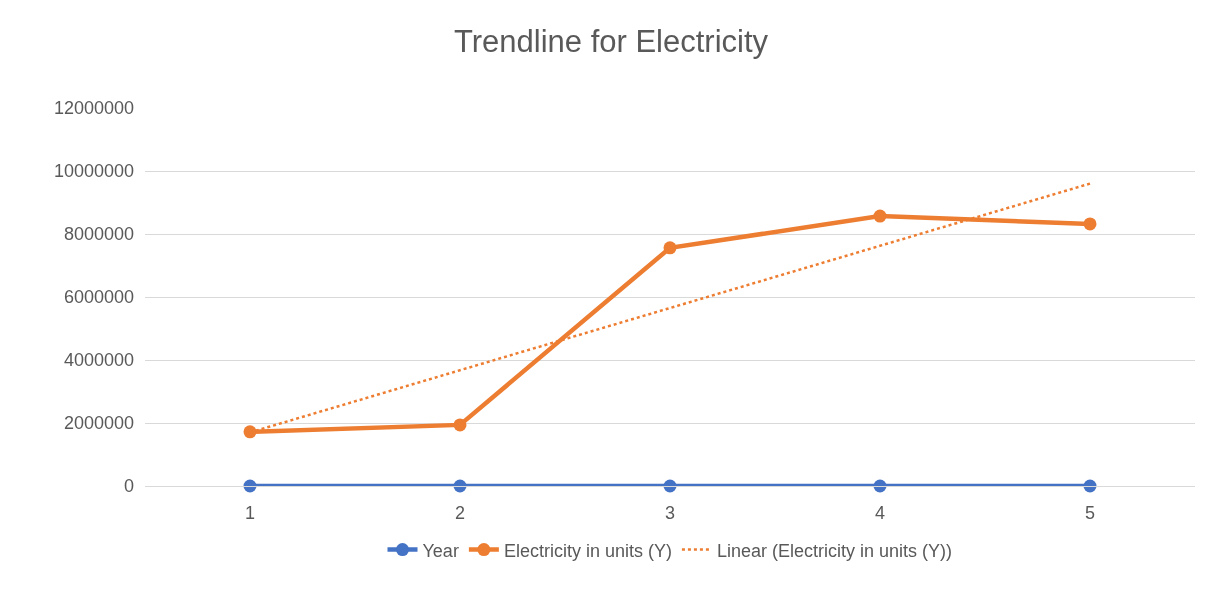 The image size is (1222, 606). I want to click on x-tick-label: 1, so click(250, 512).